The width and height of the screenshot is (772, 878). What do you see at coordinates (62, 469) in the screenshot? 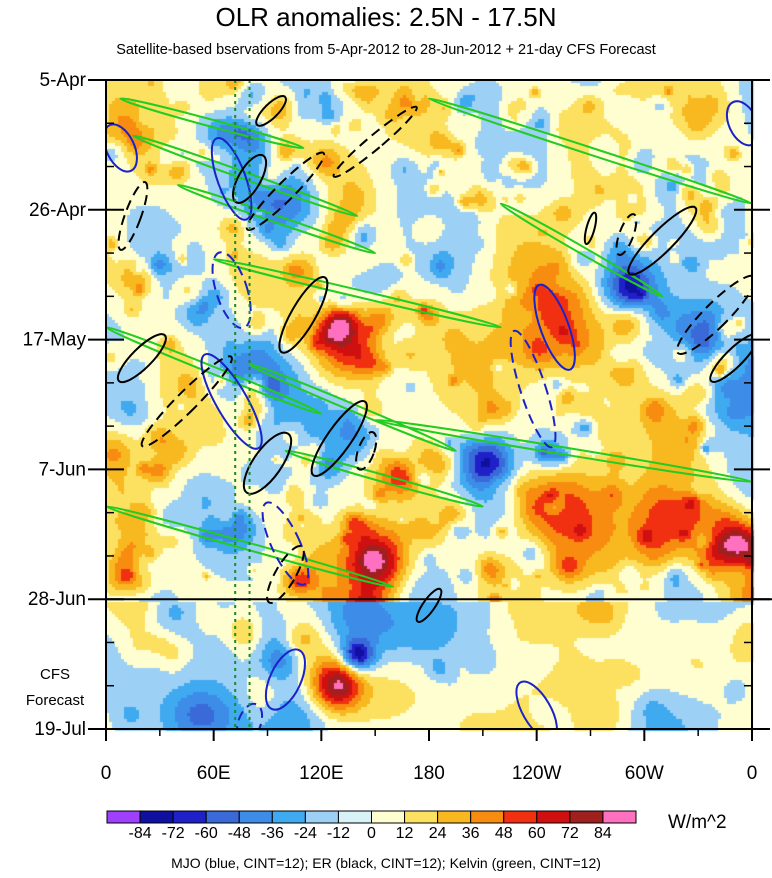
I see `y-tick-label: 7-Jun` at bounding box center [62, 469].